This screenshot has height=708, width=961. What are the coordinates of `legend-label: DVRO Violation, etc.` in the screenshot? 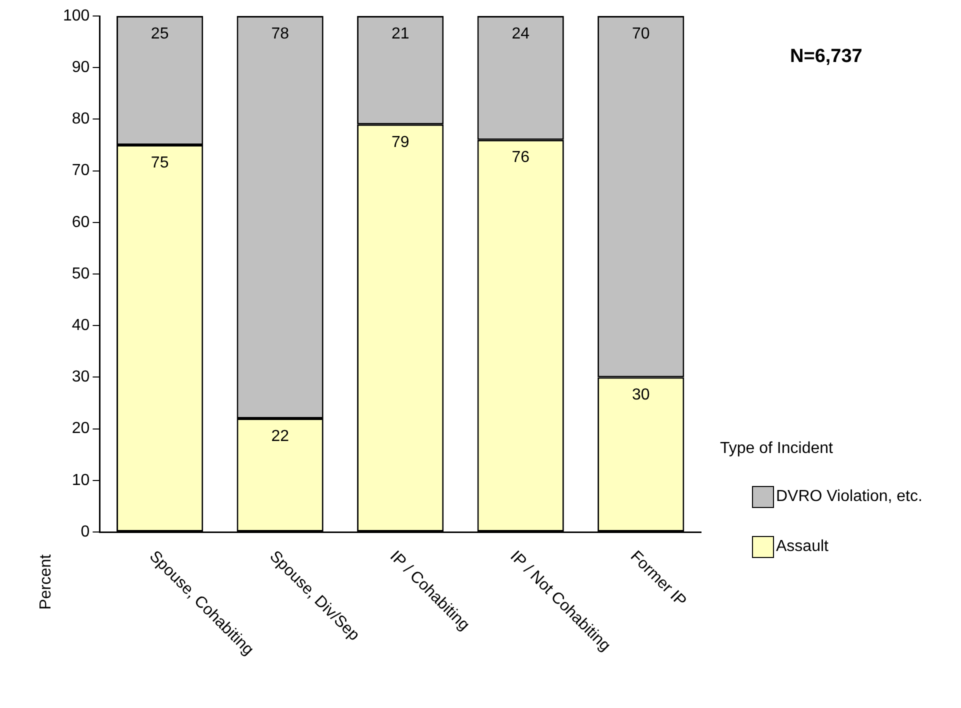 It's located at (849, 497).